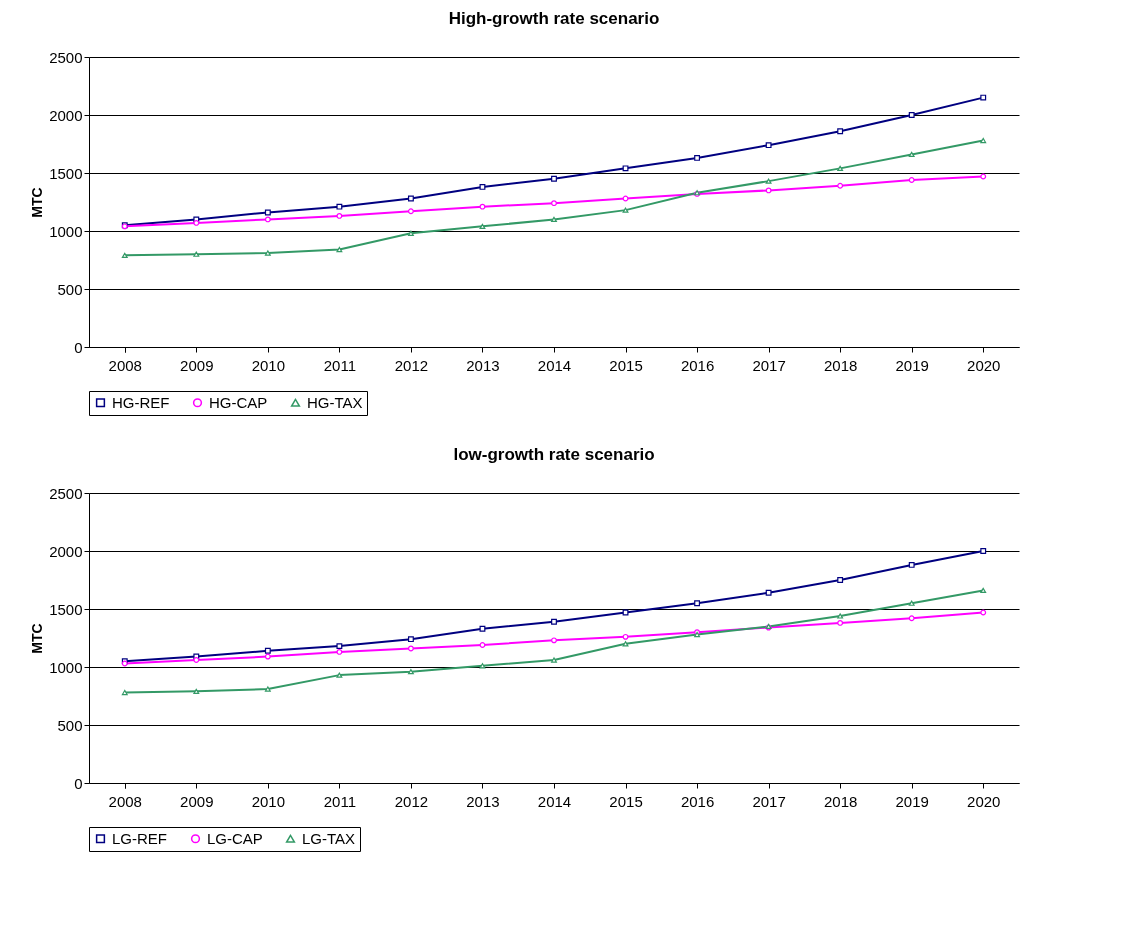  Describe the element at coordinates (140, 838) in the screenshot. I see `legend-label: LG-REF` at that location.